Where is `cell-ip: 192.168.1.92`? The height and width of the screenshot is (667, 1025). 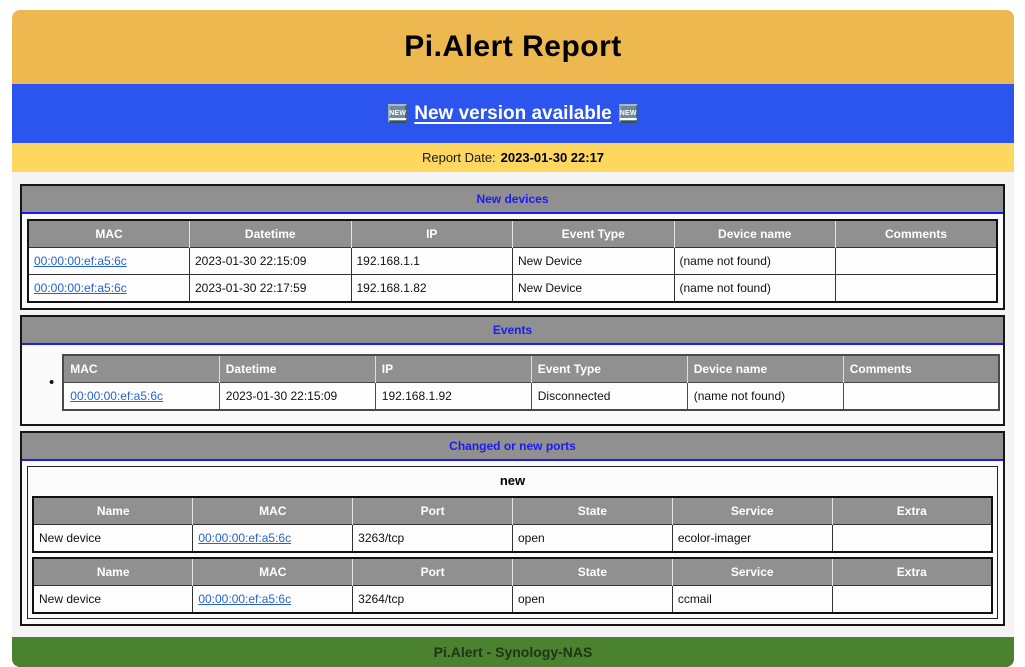 cell-ip: 192.168.1.92 is located at coordinates (453, 396).